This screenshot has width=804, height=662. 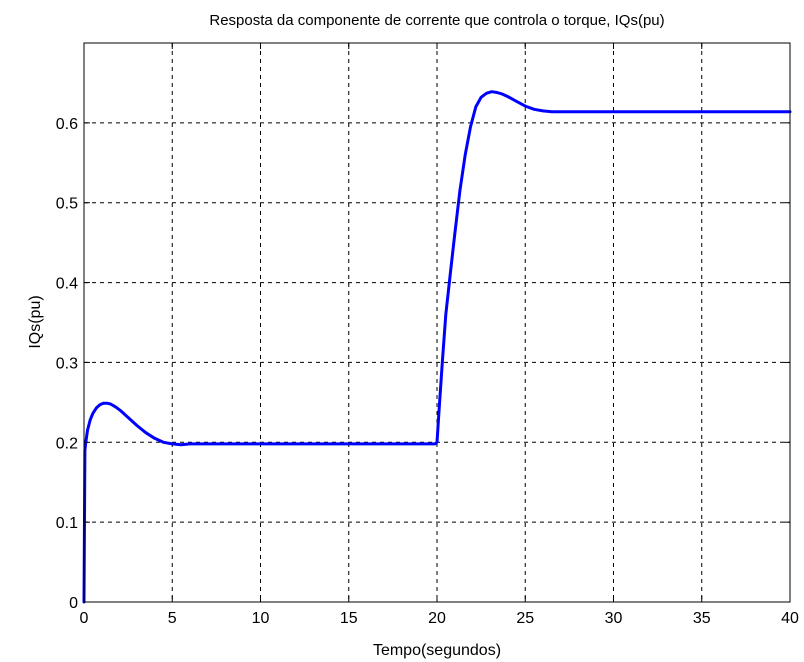 What do you see at coordinates (67, 284) in the screenshot?
I see `y-tick-label: 0.4` at bounding box center [67, 284].